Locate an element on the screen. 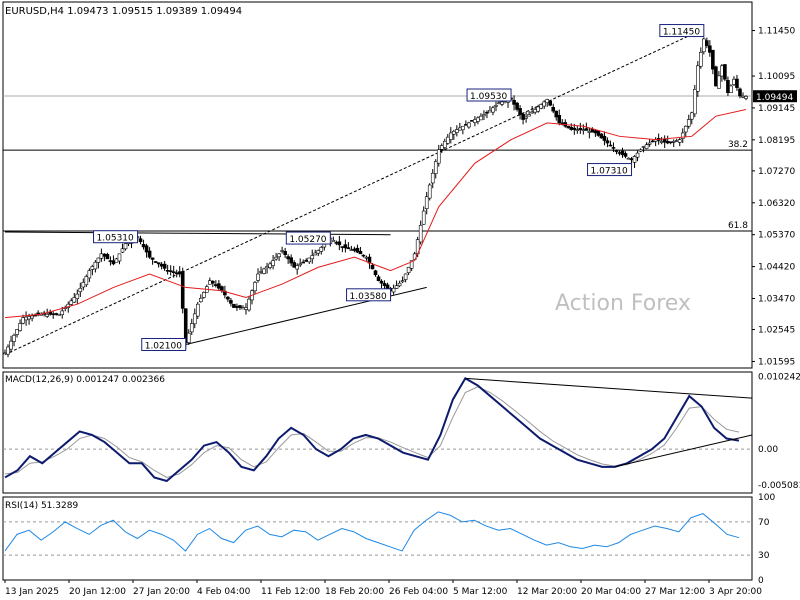  x-tick-label: 20 Jan 12:00 is located at coordinates (97, 592).